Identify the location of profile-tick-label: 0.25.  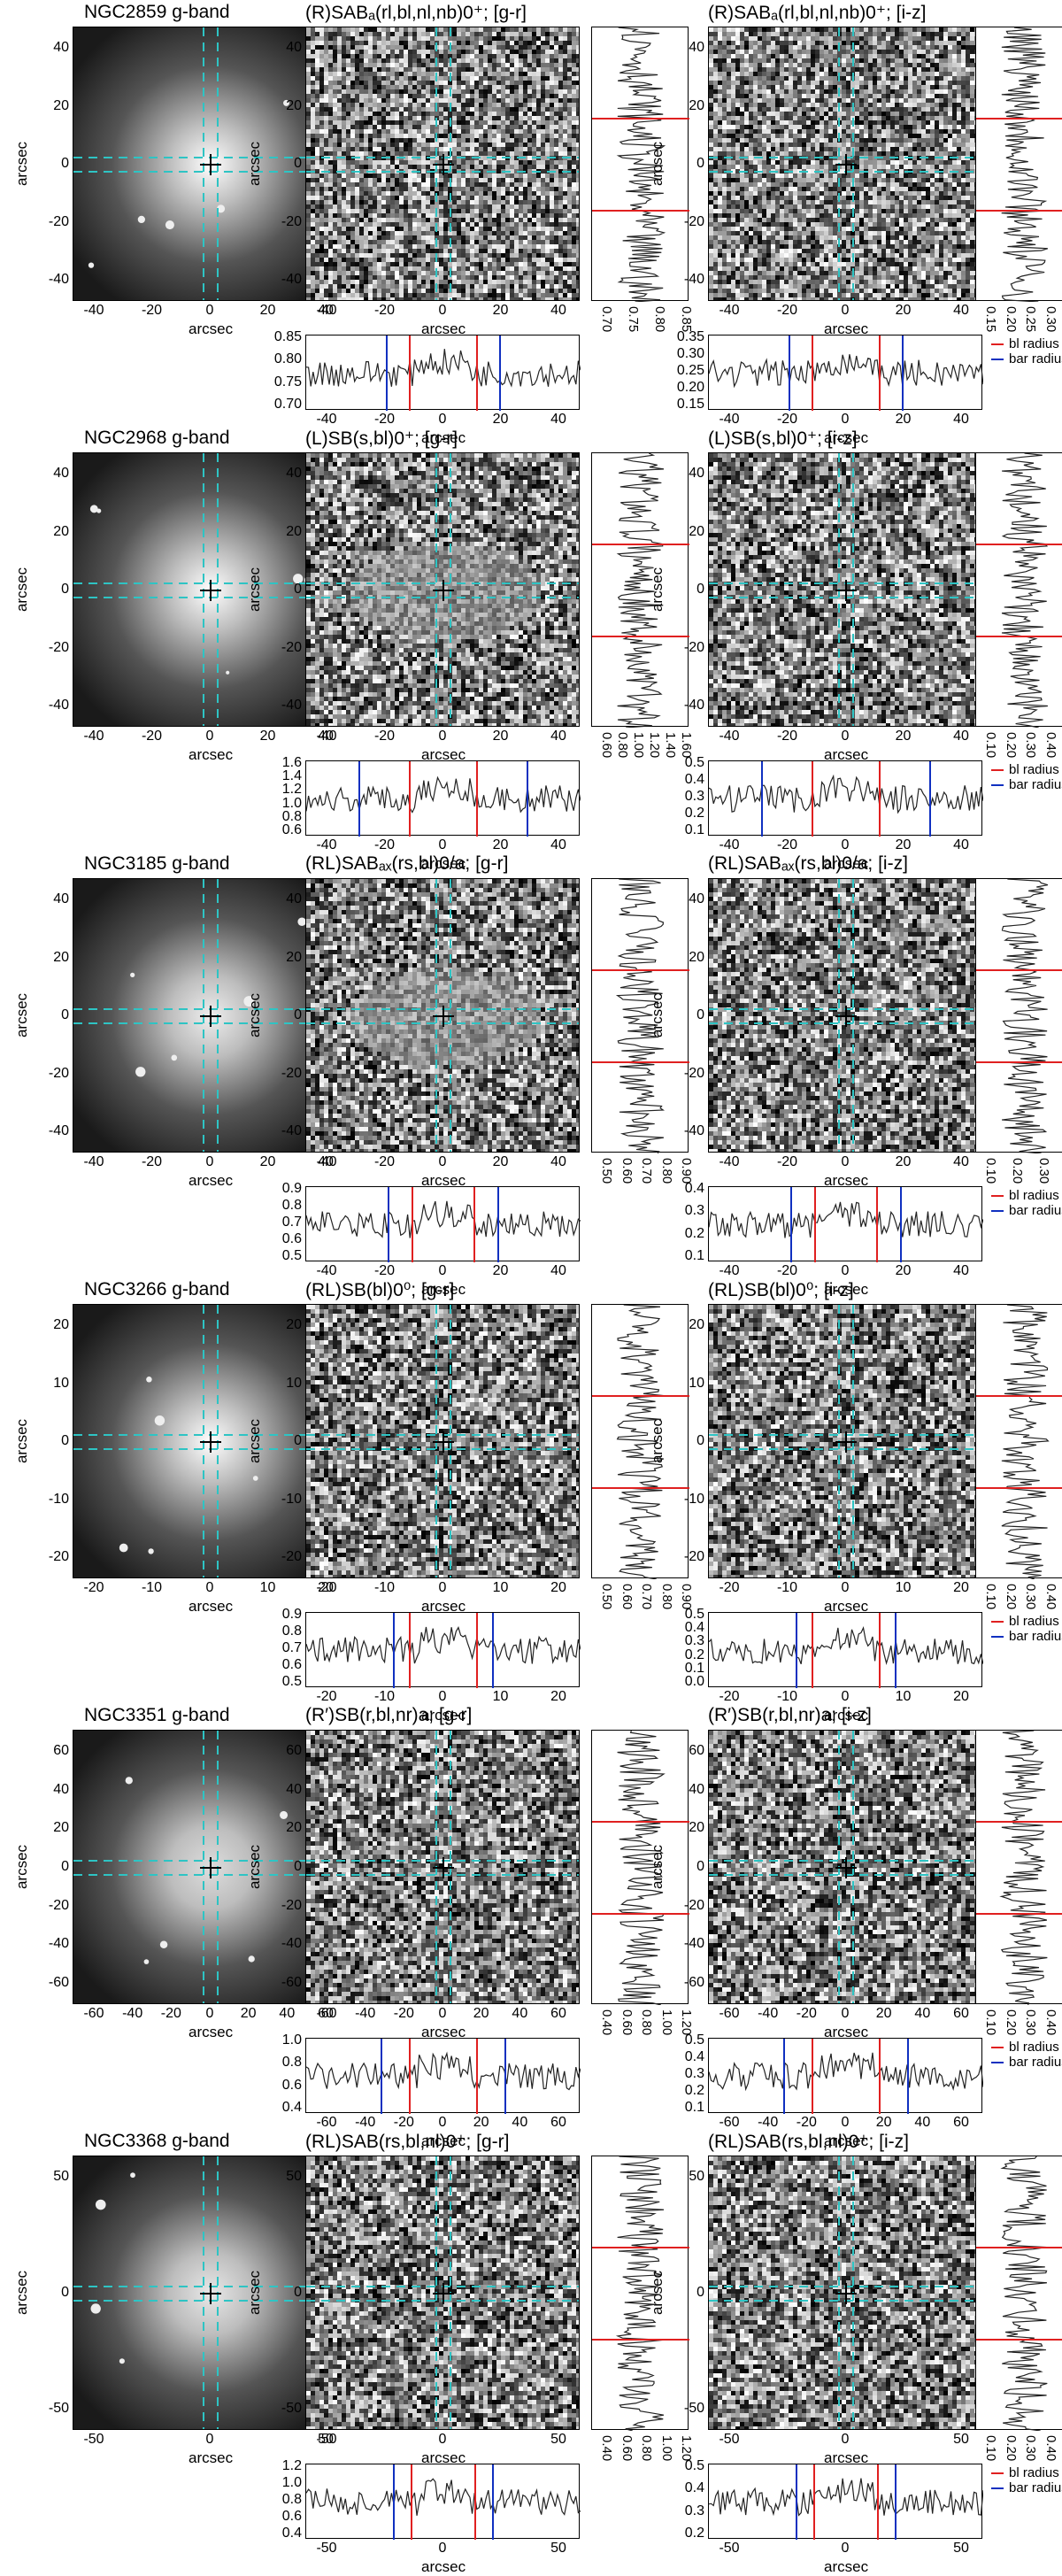
(1030, 319).